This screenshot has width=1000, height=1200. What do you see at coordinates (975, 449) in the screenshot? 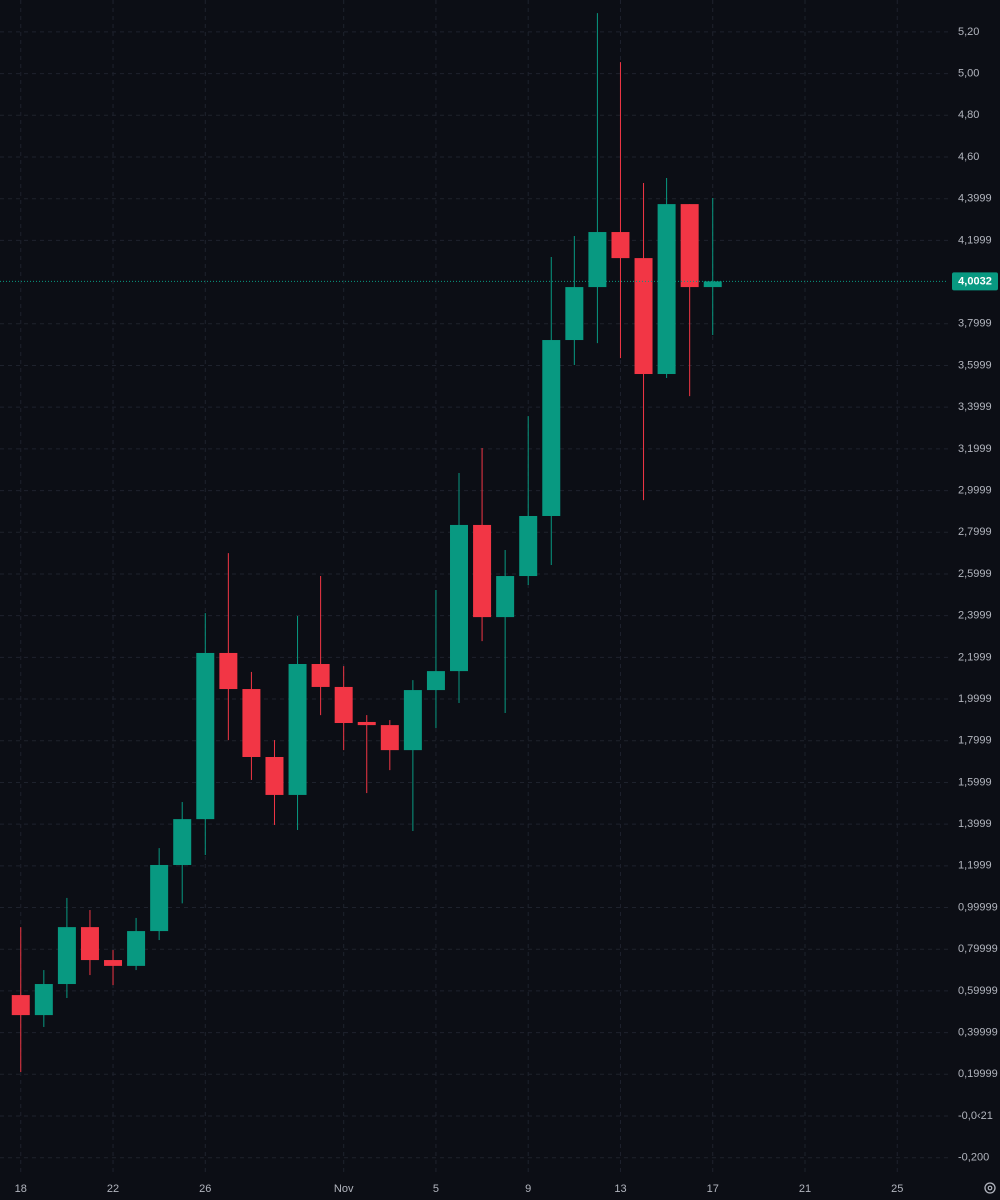
I see `y-tick-label: 3,1999` at bounding box center [975, 449].